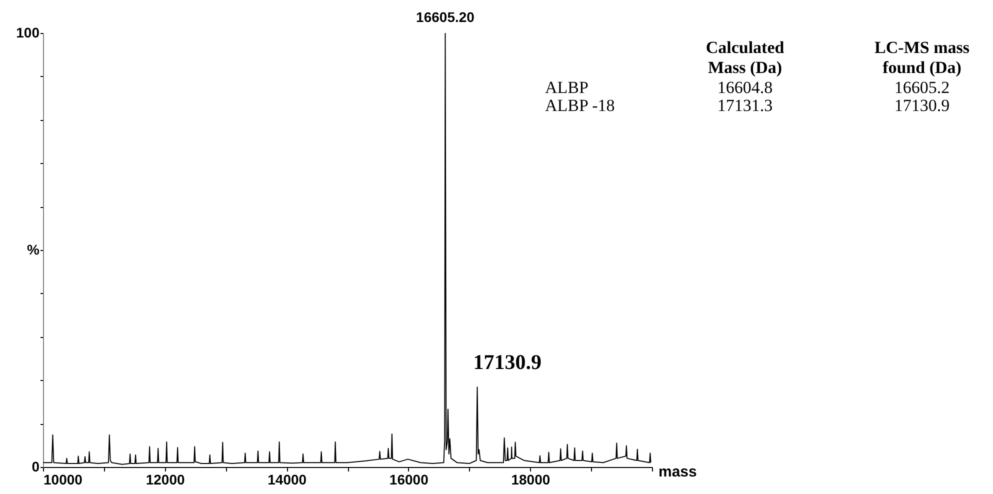 This screenshot has height=494, width=993. Describe the element at coordinates (165, 480) in the screenshot. I see `x-tick-label: 12000` at that location.